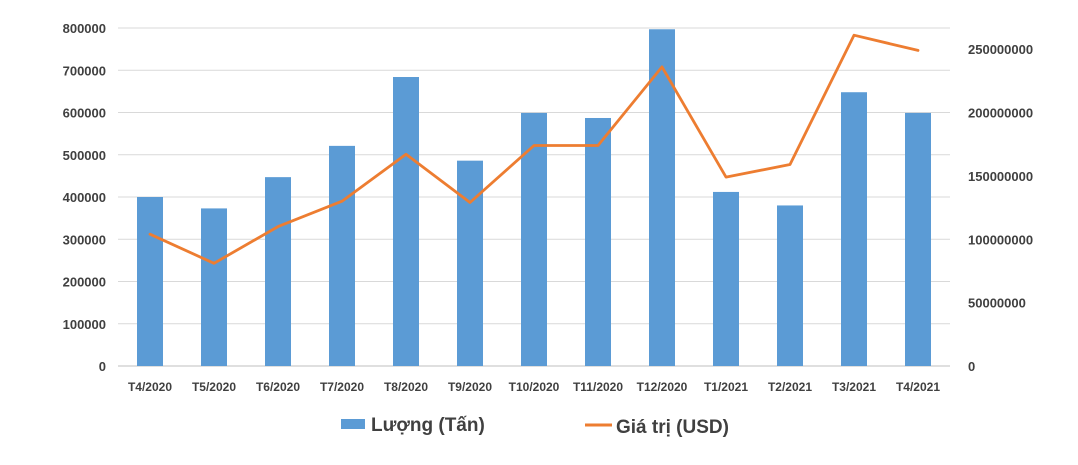 Image resolution: width=1078 pixels, height=465 pixels. I want to click on bar-T5/2020, so click(214, 287).